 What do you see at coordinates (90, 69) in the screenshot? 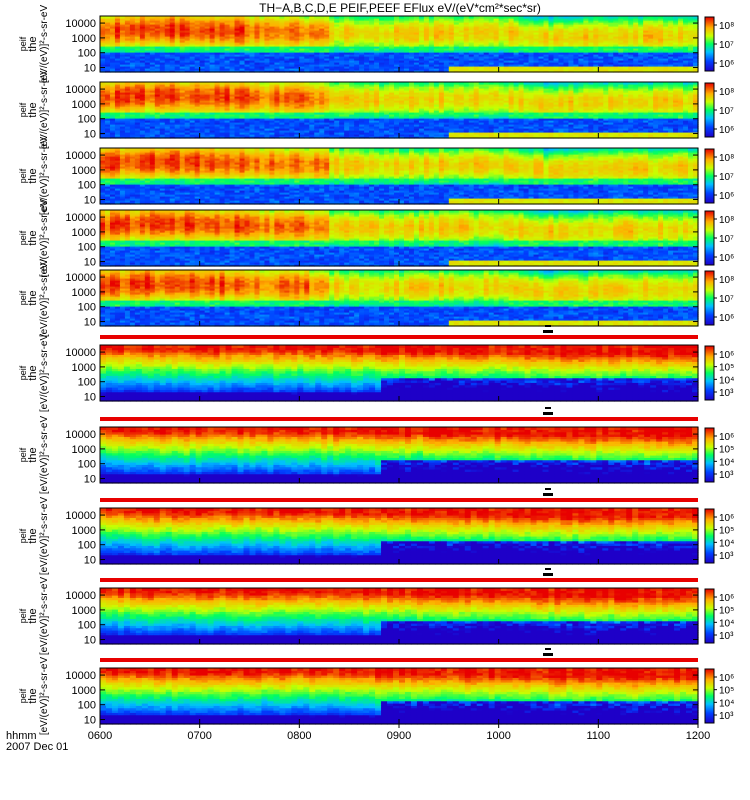
I see `y-tick-label: 10` at bounding box center [90, 69].